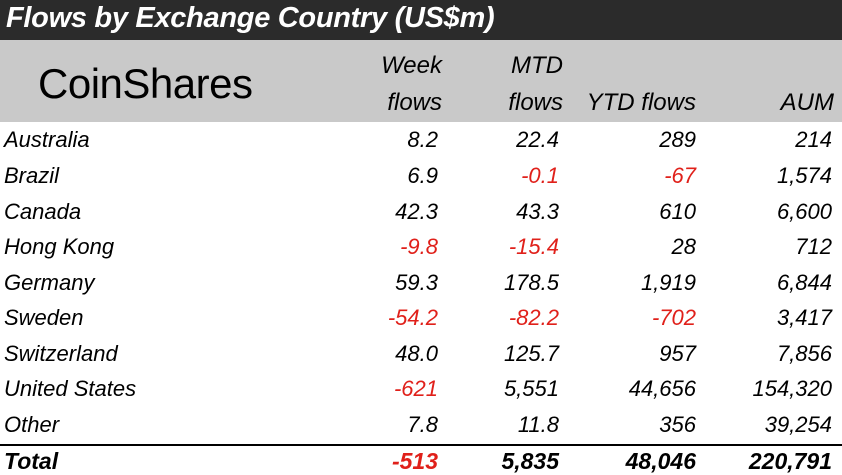 The width and height of the screenshot is (842, 475). I want to click on row-canada-aum: 6,600, so click(804, 211).